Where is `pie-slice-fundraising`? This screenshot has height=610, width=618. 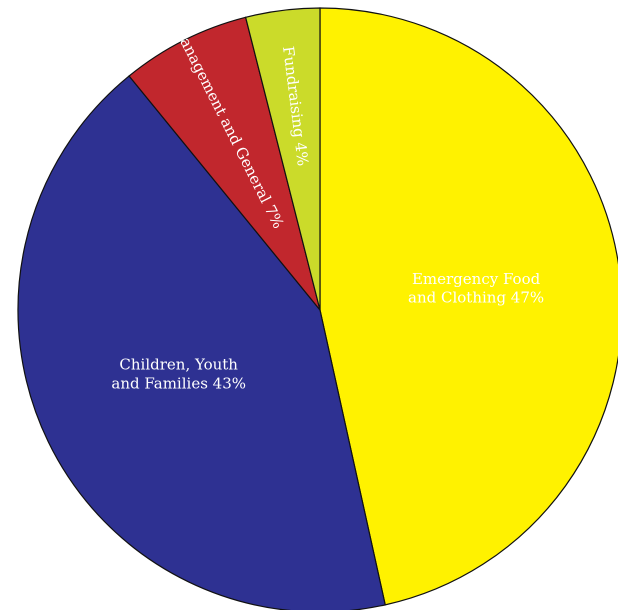
pie-slice-fundraising is located at coordinates (282, 159).